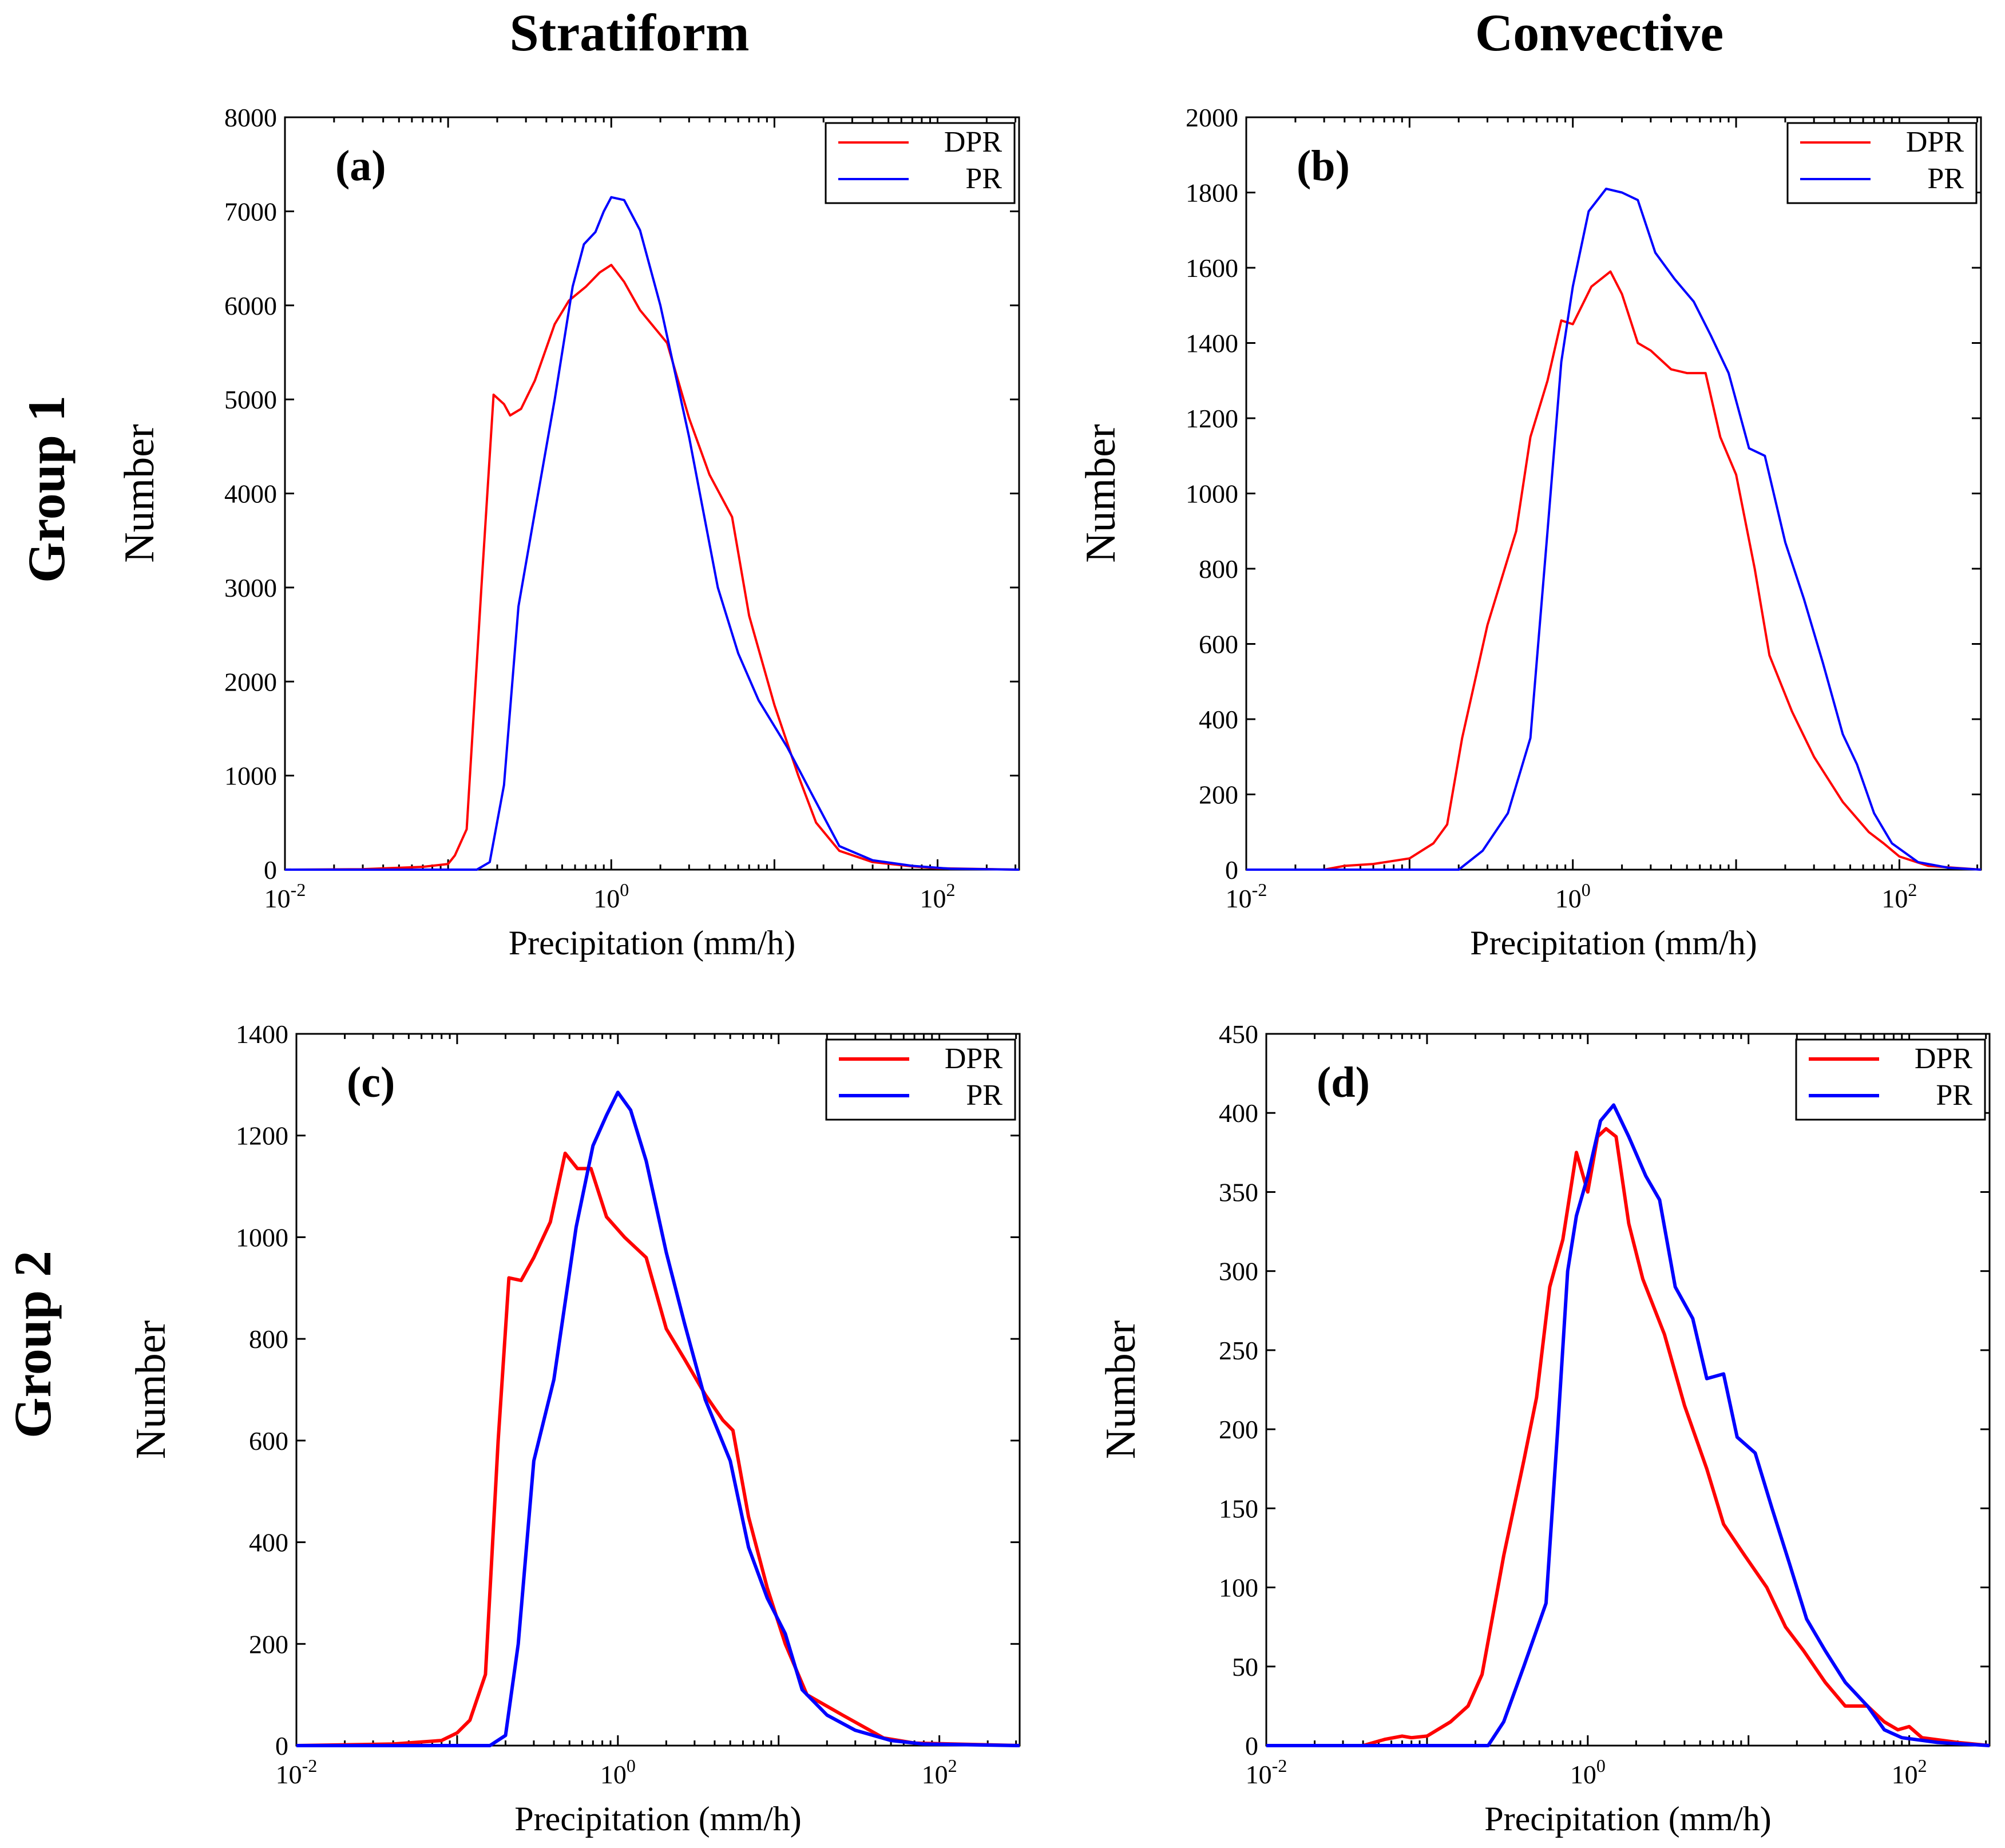 This screenshot has width=2005, height=1848. What do you see at coordinates (1212, 268) in the screenshot?
I see `y-tick-label: 1600` at bounding box center [1212, 268].